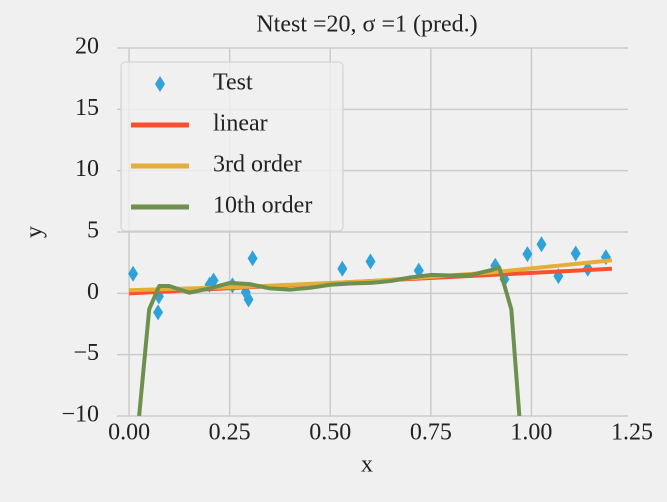 The image size is (667, 502). What do you see at coordinates (93, 231) in the screenshot?
I see `y-tick-label: 5` at bounding box center [93, 231].